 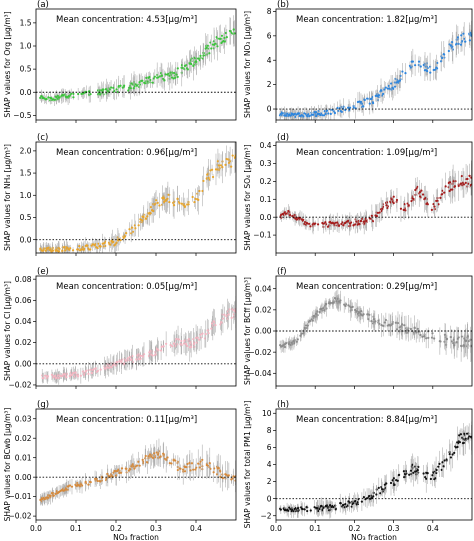 I want to click on y-tick-label: 0.0, so click(x=26, y=92).